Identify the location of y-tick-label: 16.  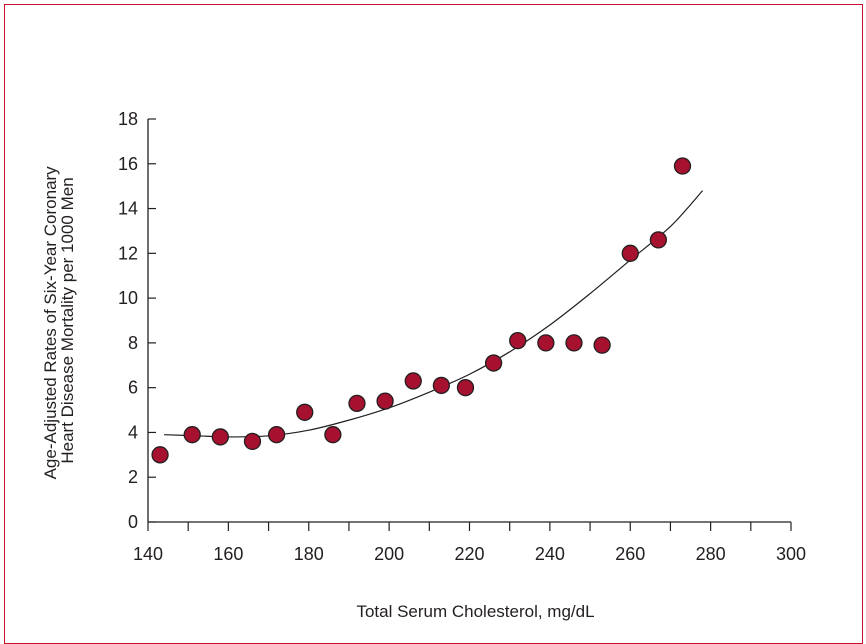
(128, 164).